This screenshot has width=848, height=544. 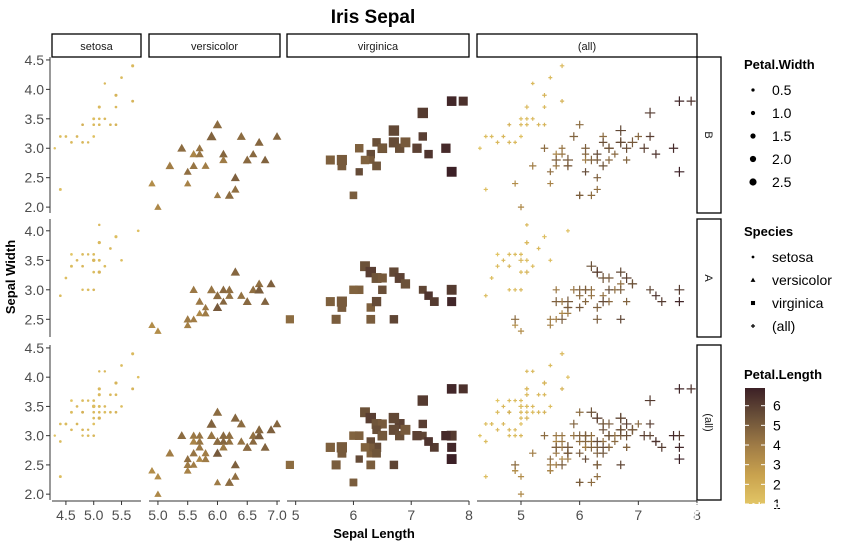 What do you see at coordinates (753, 136) in the screenshot?
I see `legend-size-key` at bounding box center [753, 136].